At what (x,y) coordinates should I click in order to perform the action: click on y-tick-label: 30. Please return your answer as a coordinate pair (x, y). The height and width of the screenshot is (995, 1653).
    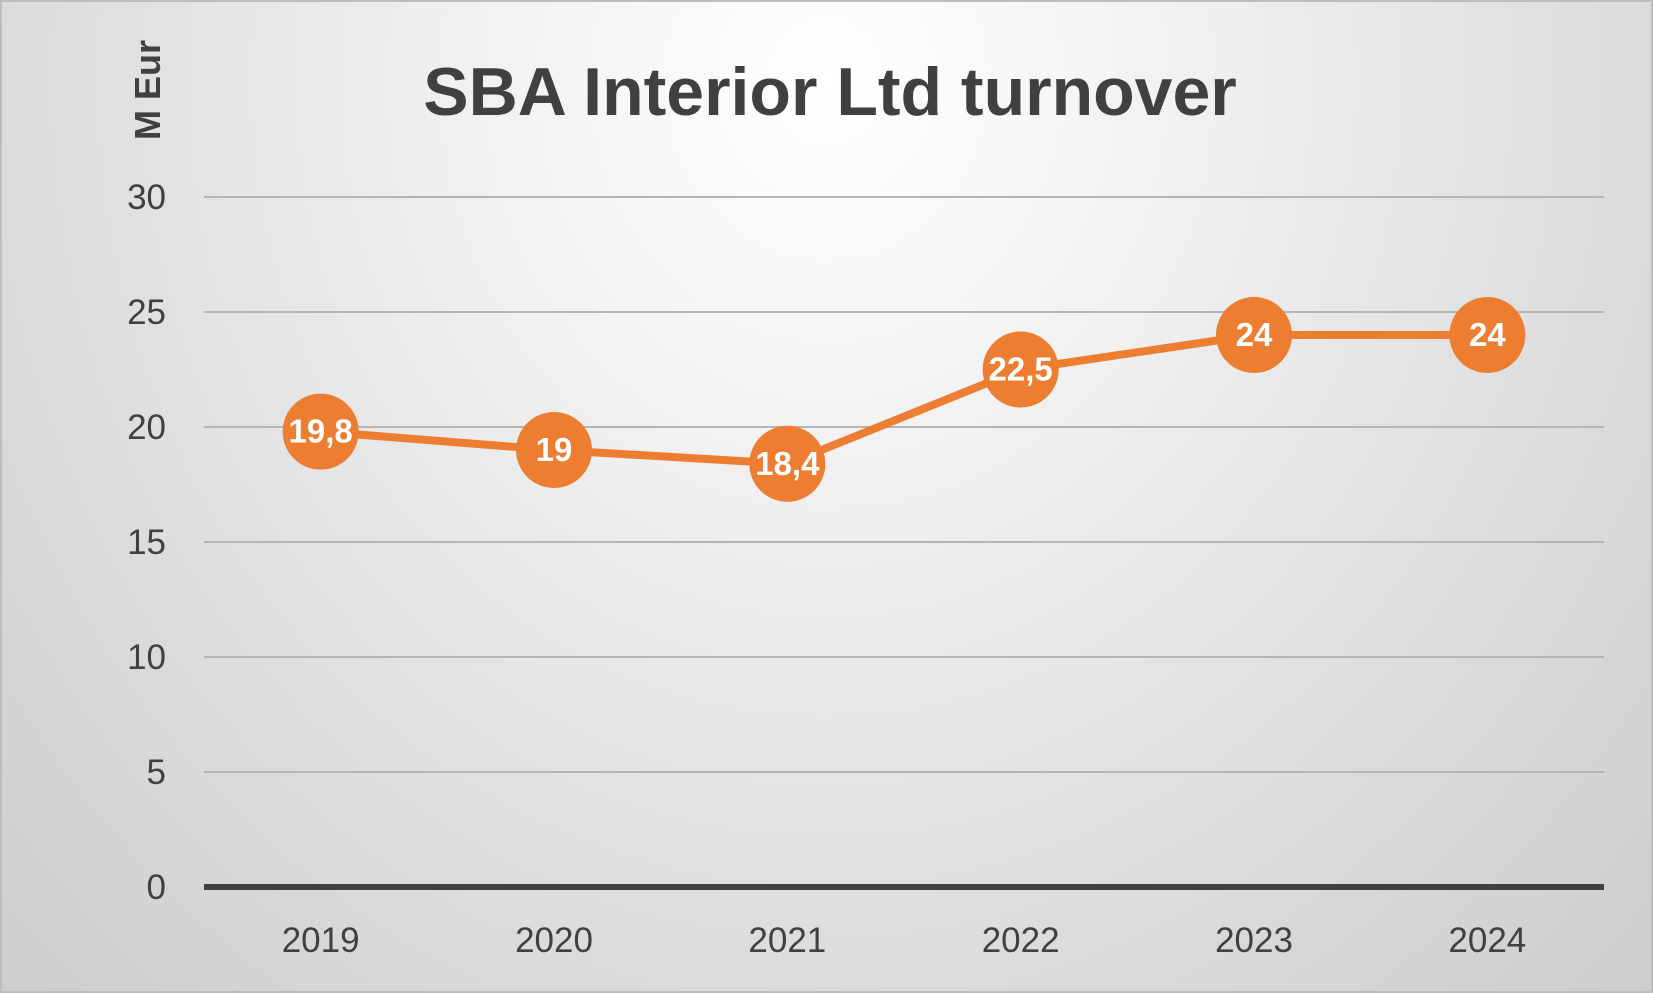
    Looking at the image, I should click on (146, 197).